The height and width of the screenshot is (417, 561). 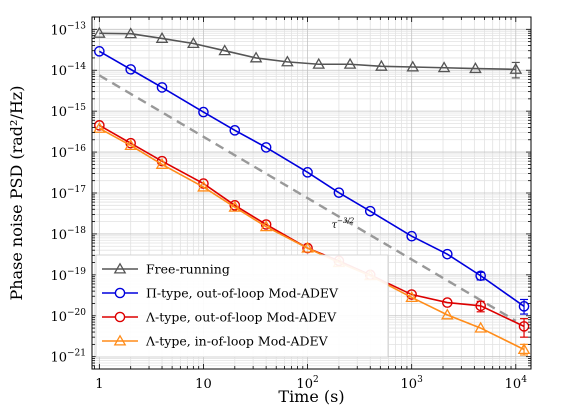 What do you see at coordinates (68, 275) in the screenshot?
I see `y-tick-label: 10−19` at bounding box center [68, 275].